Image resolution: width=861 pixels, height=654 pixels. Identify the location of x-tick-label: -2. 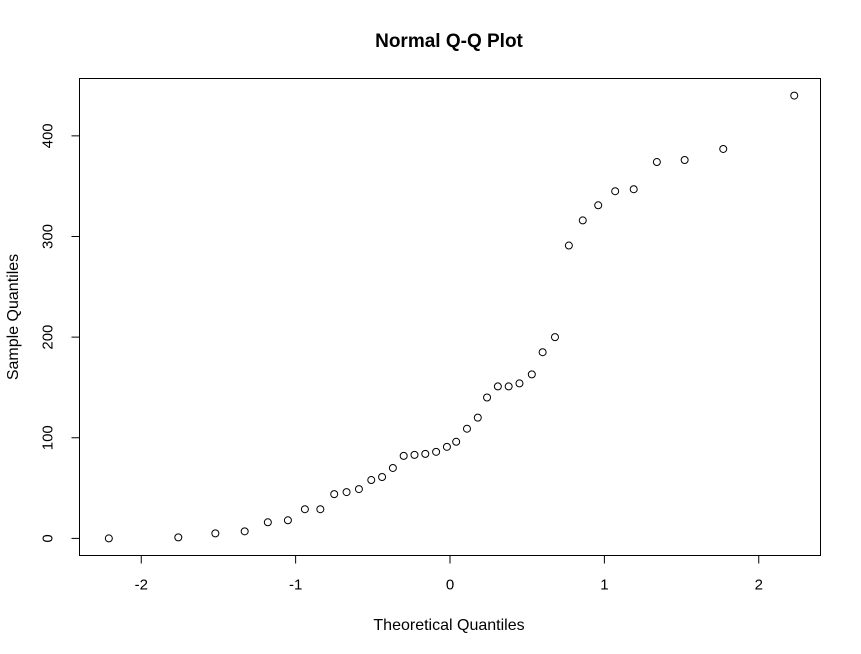
(141, 585).